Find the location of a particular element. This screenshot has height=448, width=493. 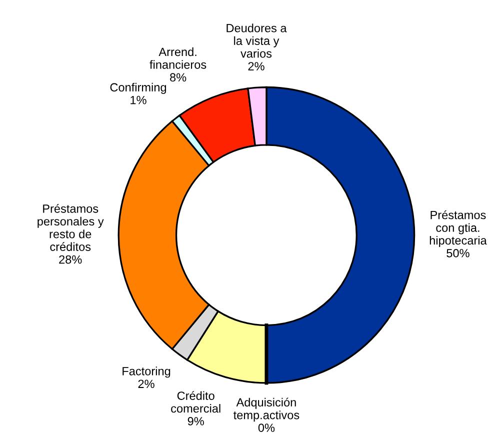

data-label: 9% is located at coordinates (196, 421).